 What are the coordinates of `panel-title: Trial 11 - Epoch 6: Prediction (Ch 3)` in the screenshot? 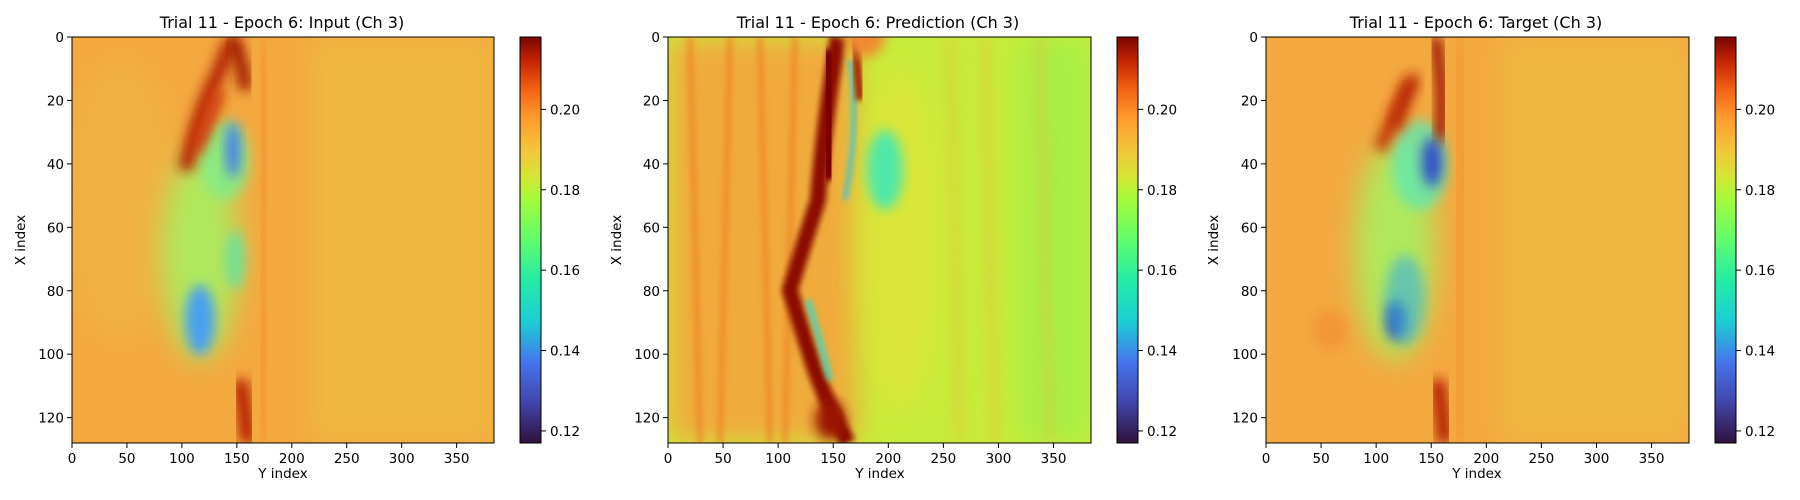 It's located at (877, 22).